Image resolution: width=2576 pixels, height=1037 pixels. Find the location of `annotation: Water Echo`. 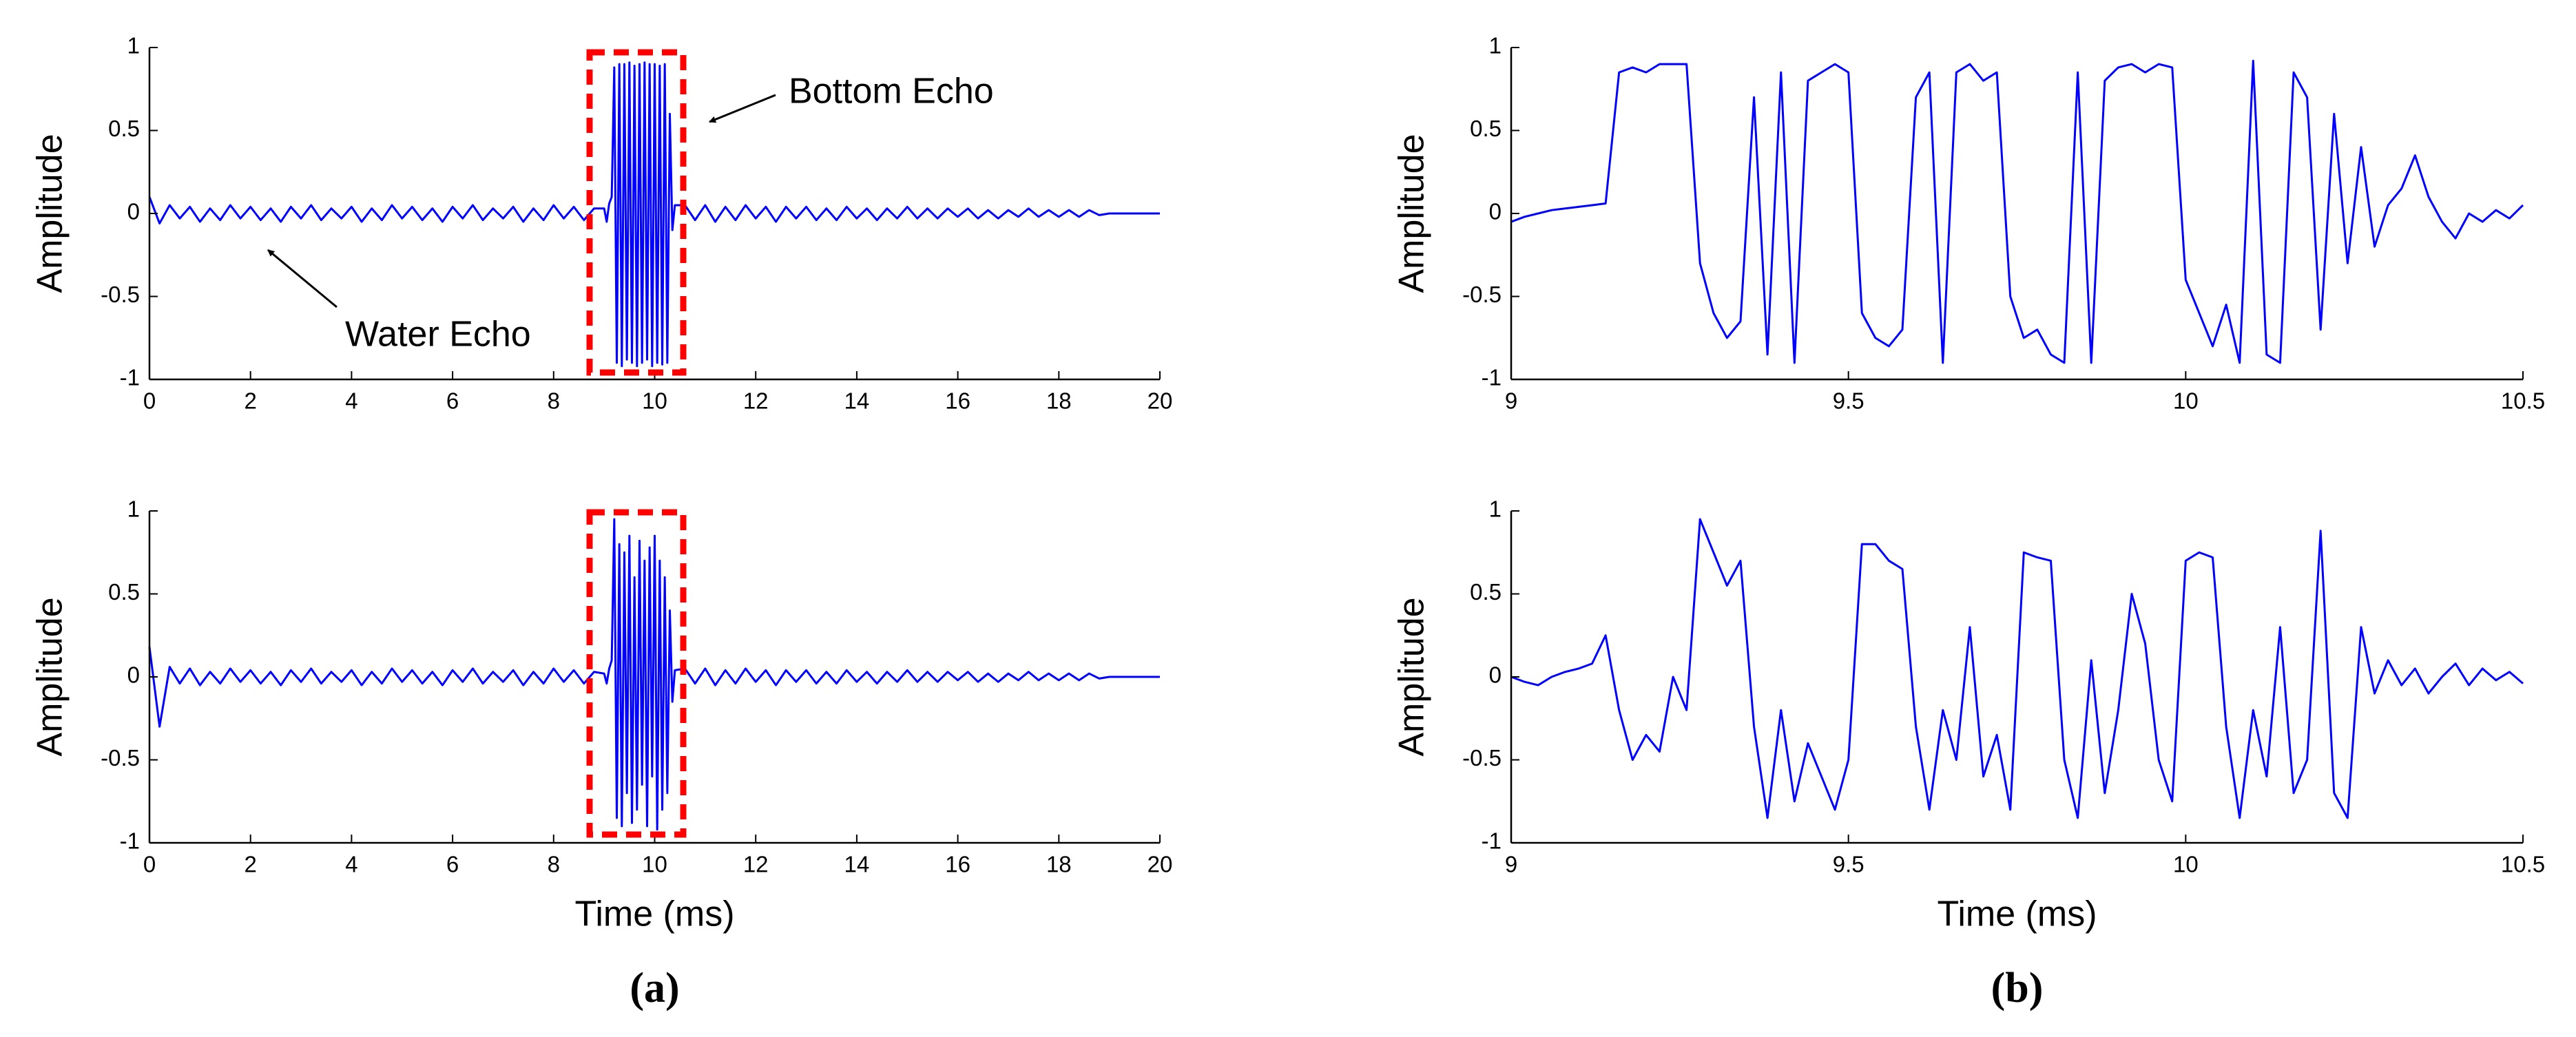

annotation: Water Echo is located at coordinates (438, 335).